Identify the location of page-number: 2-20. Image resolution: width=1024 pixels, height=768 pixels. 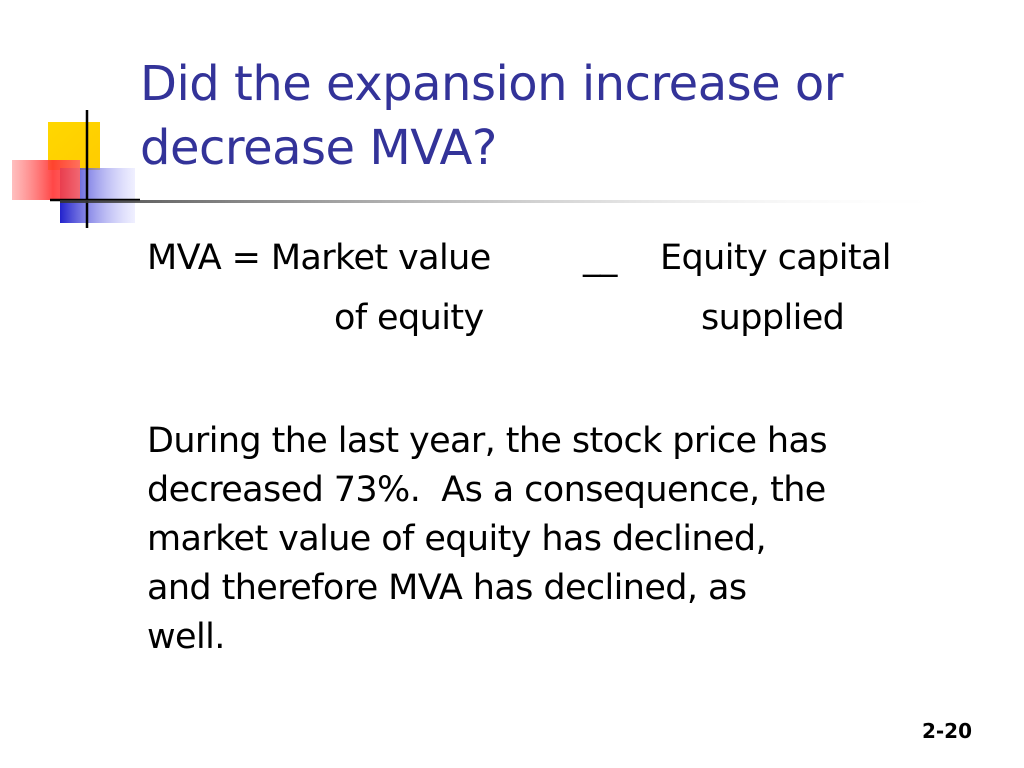
(946, 731).